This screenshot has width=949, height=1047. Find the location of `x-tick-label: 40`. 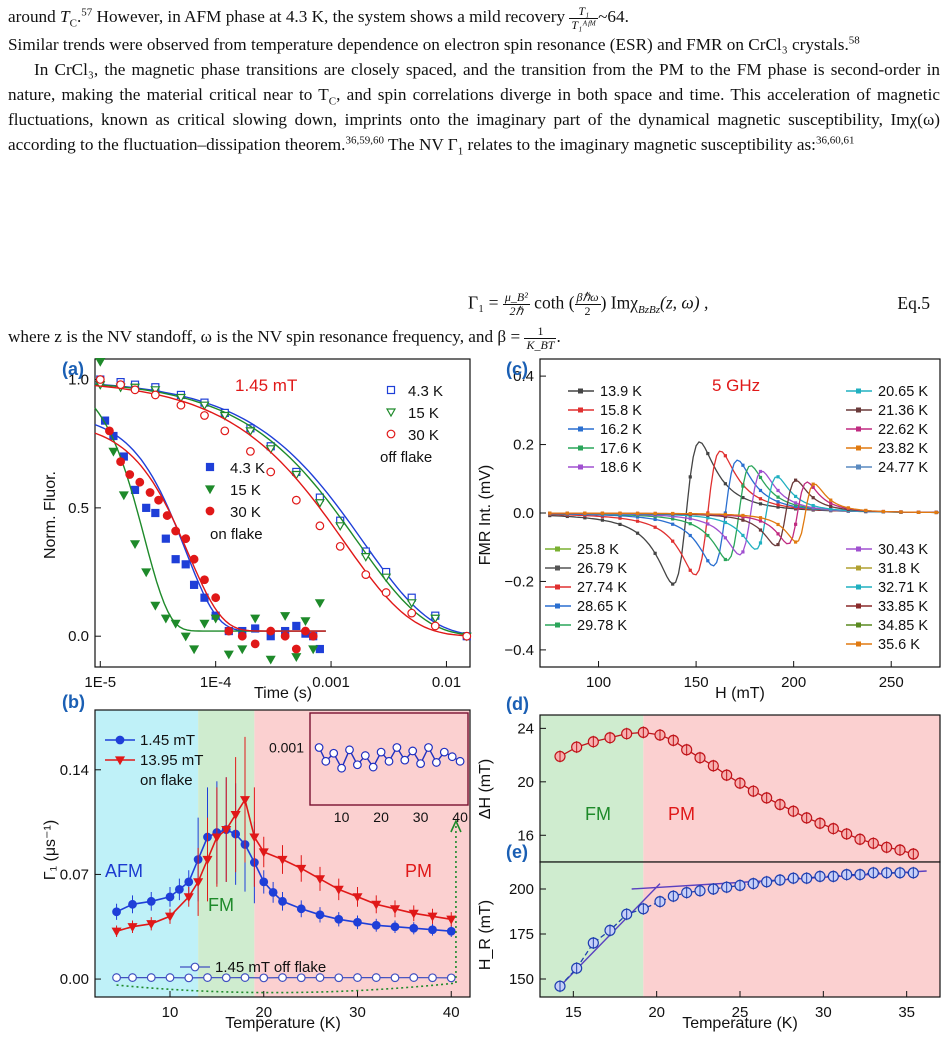

x-tick-label: 40 is located at coordinates (451, 1012).